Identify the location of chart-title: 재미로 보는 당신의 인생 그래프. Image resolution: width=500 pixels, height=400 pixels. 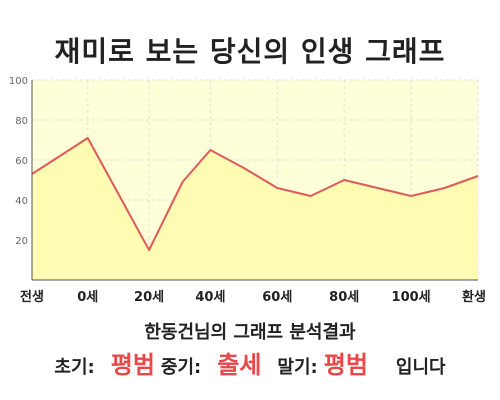
(250, 51).